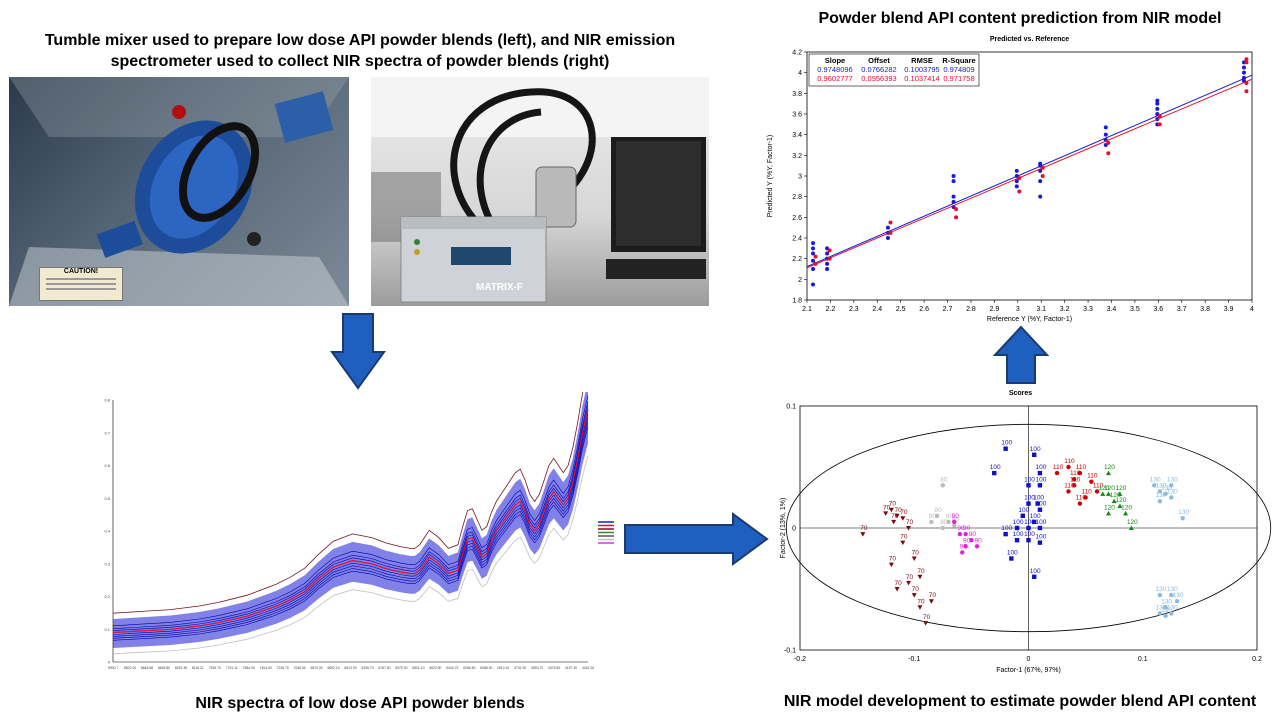  What do you see at coordinates (215, 668) in the screenshot?
I see `x-tick-label: 7935.70` at bounding box center [215, 668].